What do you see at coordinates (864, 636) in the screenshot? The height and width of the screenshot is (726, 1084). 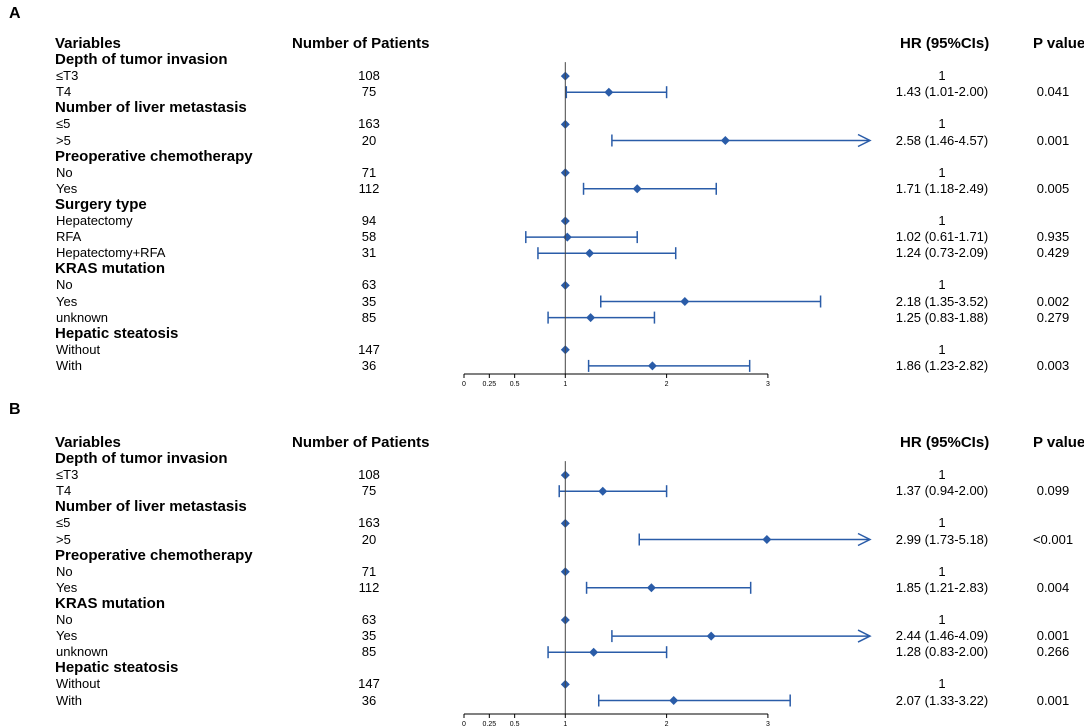 I see `ci-arrow-upper` at bounding box center [864, 636].